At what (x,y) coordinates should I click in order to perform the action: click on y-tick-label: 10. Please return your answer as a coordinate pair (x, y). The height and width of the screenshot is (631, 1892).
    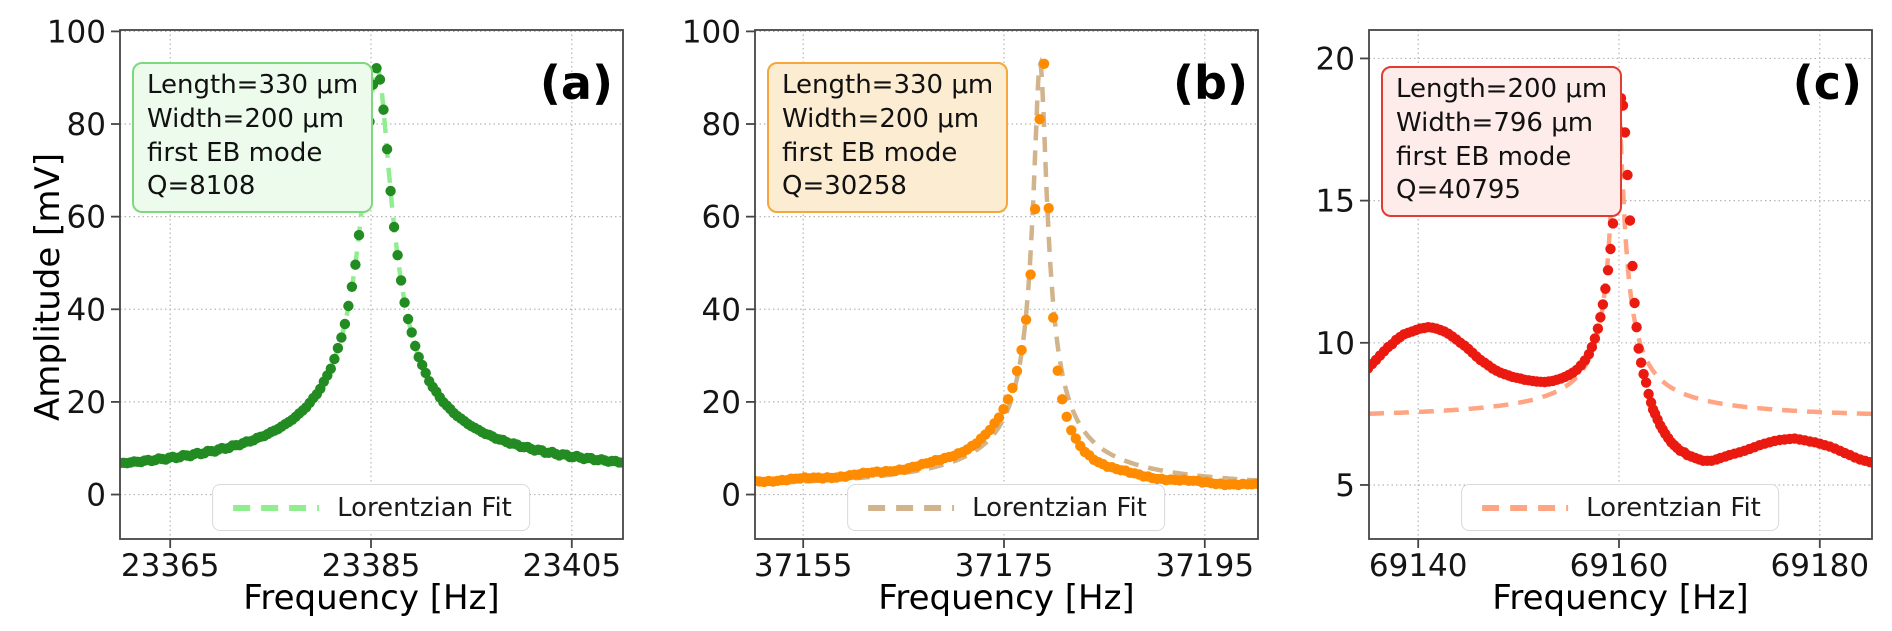
    Looking at the image, I should click on (1335, 344).